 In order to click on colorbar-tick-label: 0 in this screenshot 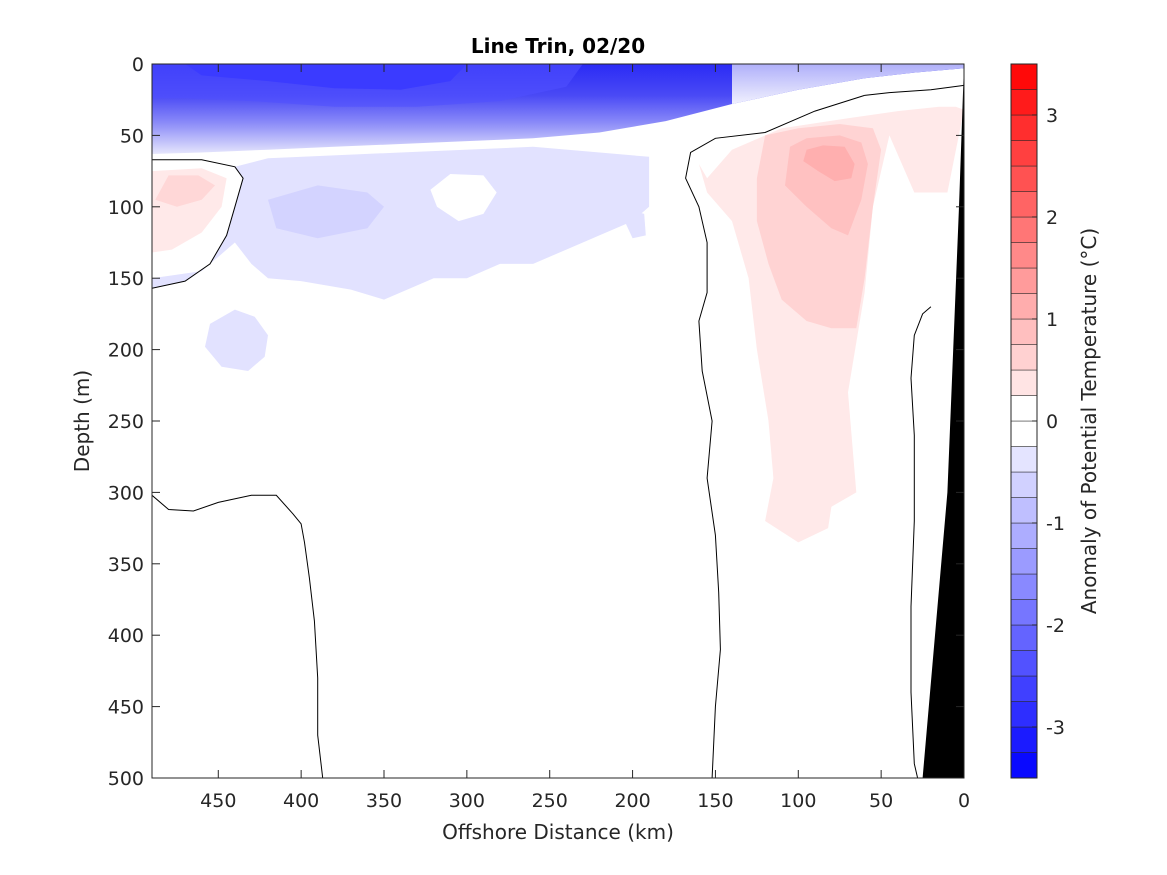, I will do `click(1052, 422)`.